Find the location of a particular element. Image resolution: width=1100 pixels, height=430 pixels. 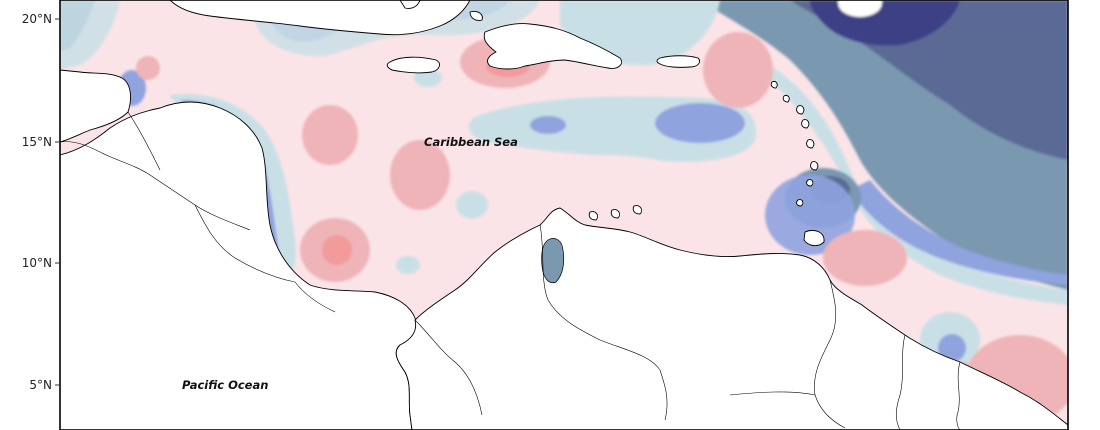

bahamas-island is located at coordinates (476, 16).